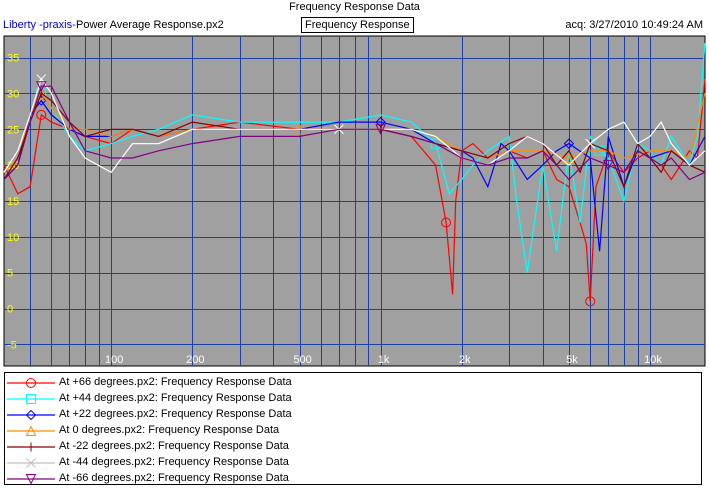 This screenshot has height=488, width=709. I want to click on y-tick-label: 10, so click(13, 238).